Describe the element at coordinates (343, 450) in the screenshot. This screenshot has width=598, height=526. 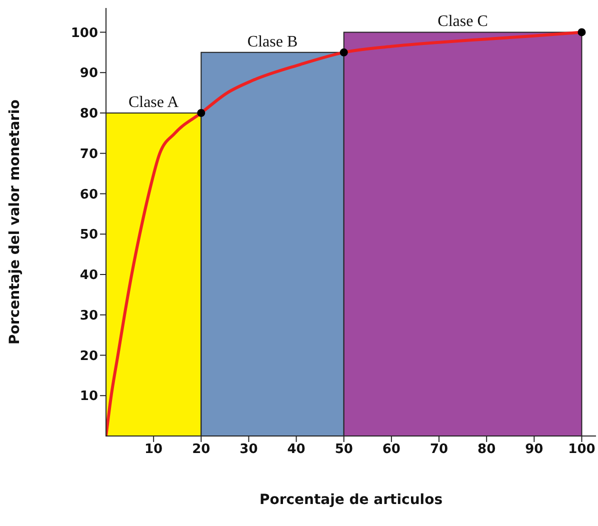
I see `x-tick-label: 50` at that location.